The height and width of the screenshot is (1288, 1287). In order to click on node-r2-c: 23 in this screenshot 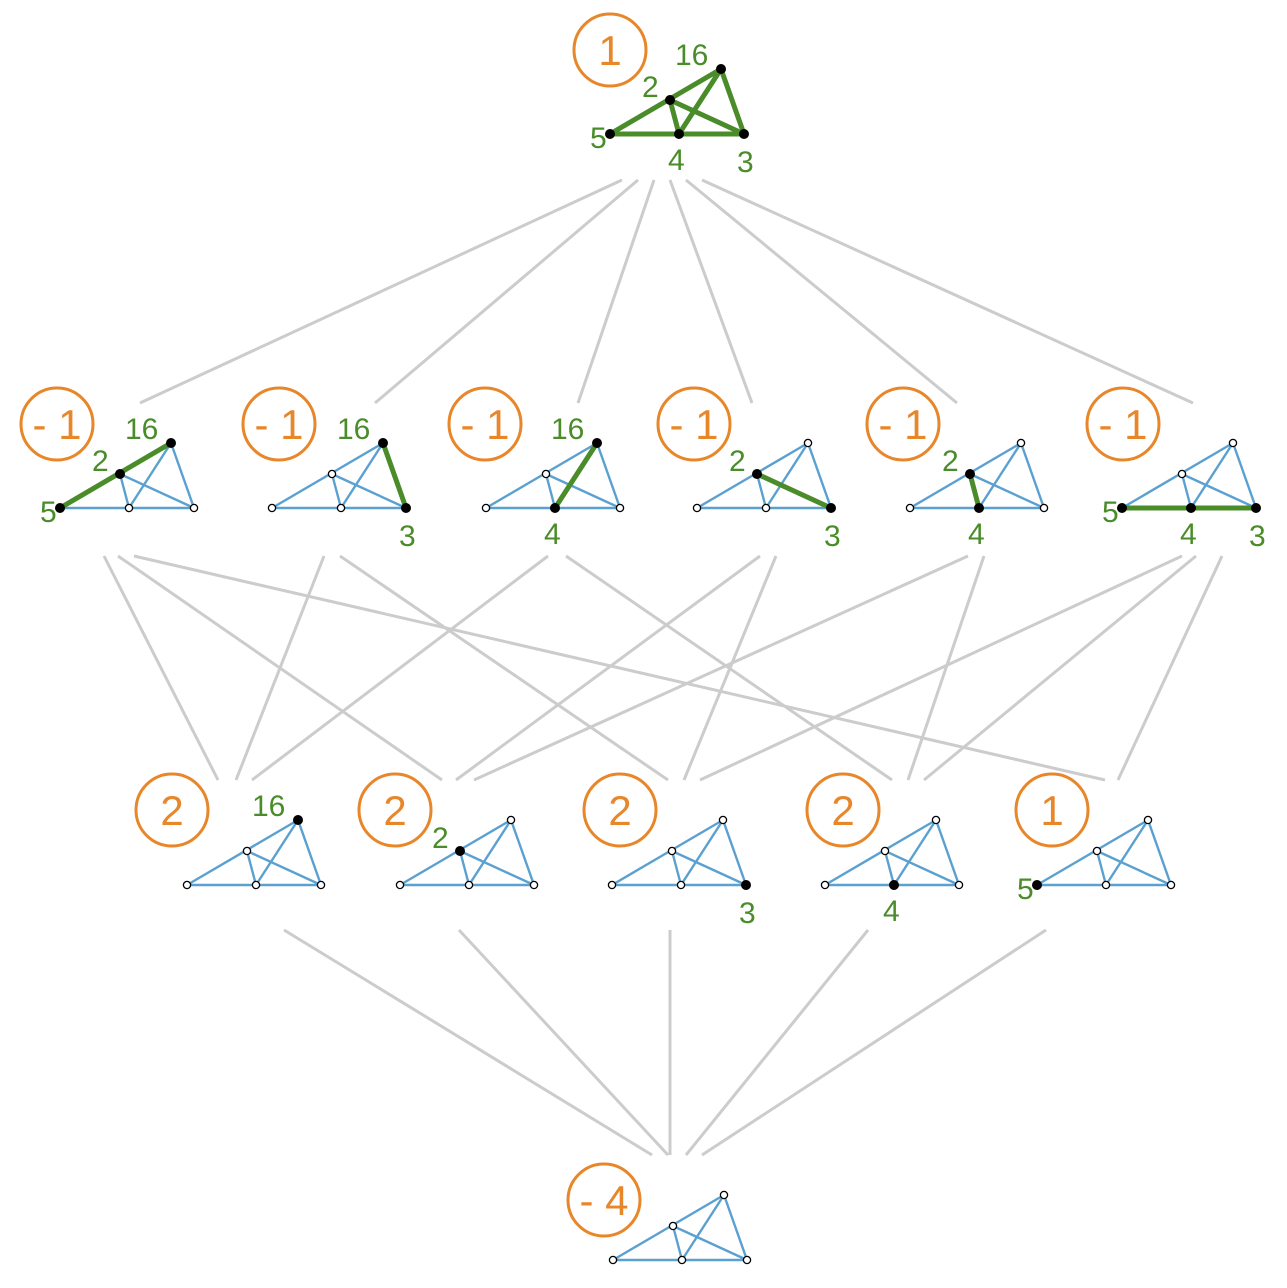, I will do `click(670, 852)`.